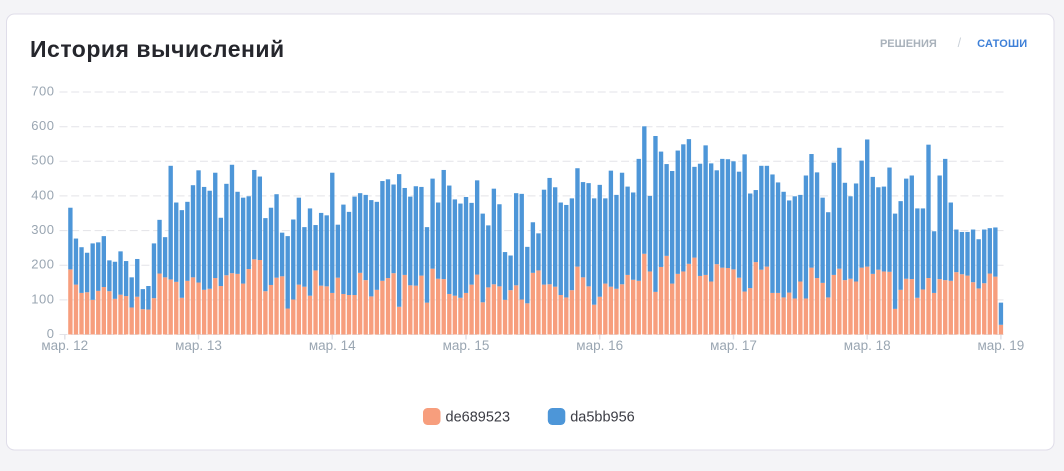 The image size is (1064, 471). What do you see at coordinates (908, 44) in the screenshot?
I see `svg-text: РЕШЕНИЯ` at bounding box center [908, 44].